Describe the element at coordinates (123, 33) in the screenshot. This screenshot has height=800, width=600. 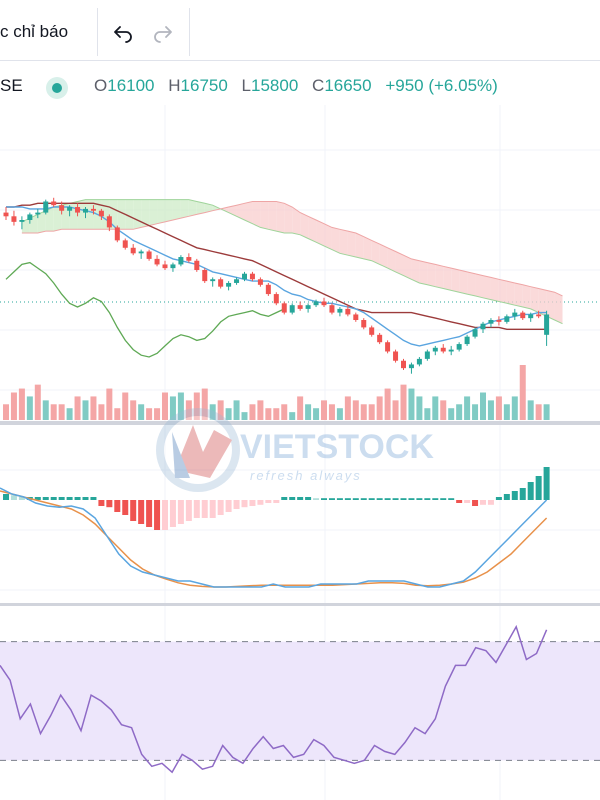
I see `undo-arrow-icon` at that location.